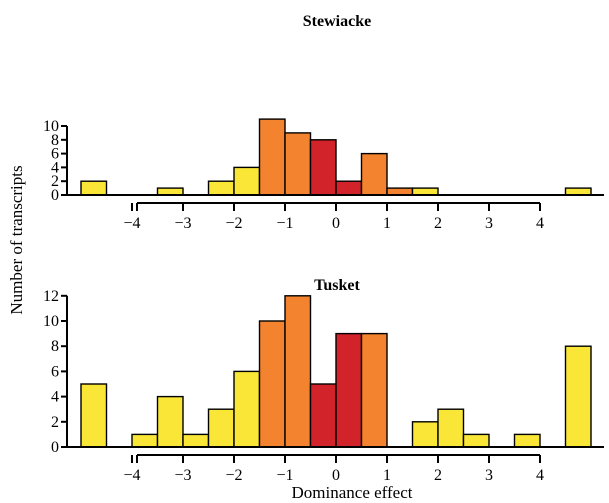  Describe the element at coordinates (337, 285) in the screenshot. I see `chart-title: Tusket` at that location.